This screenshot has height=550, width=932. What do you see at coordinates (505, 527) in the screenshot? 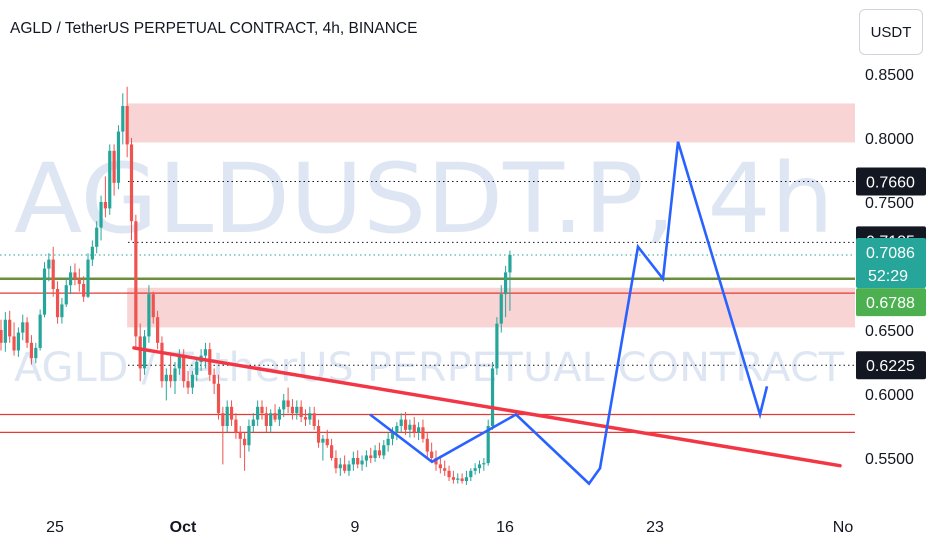
I see `time-tick-label: 16` at bounding box center [505, 527].